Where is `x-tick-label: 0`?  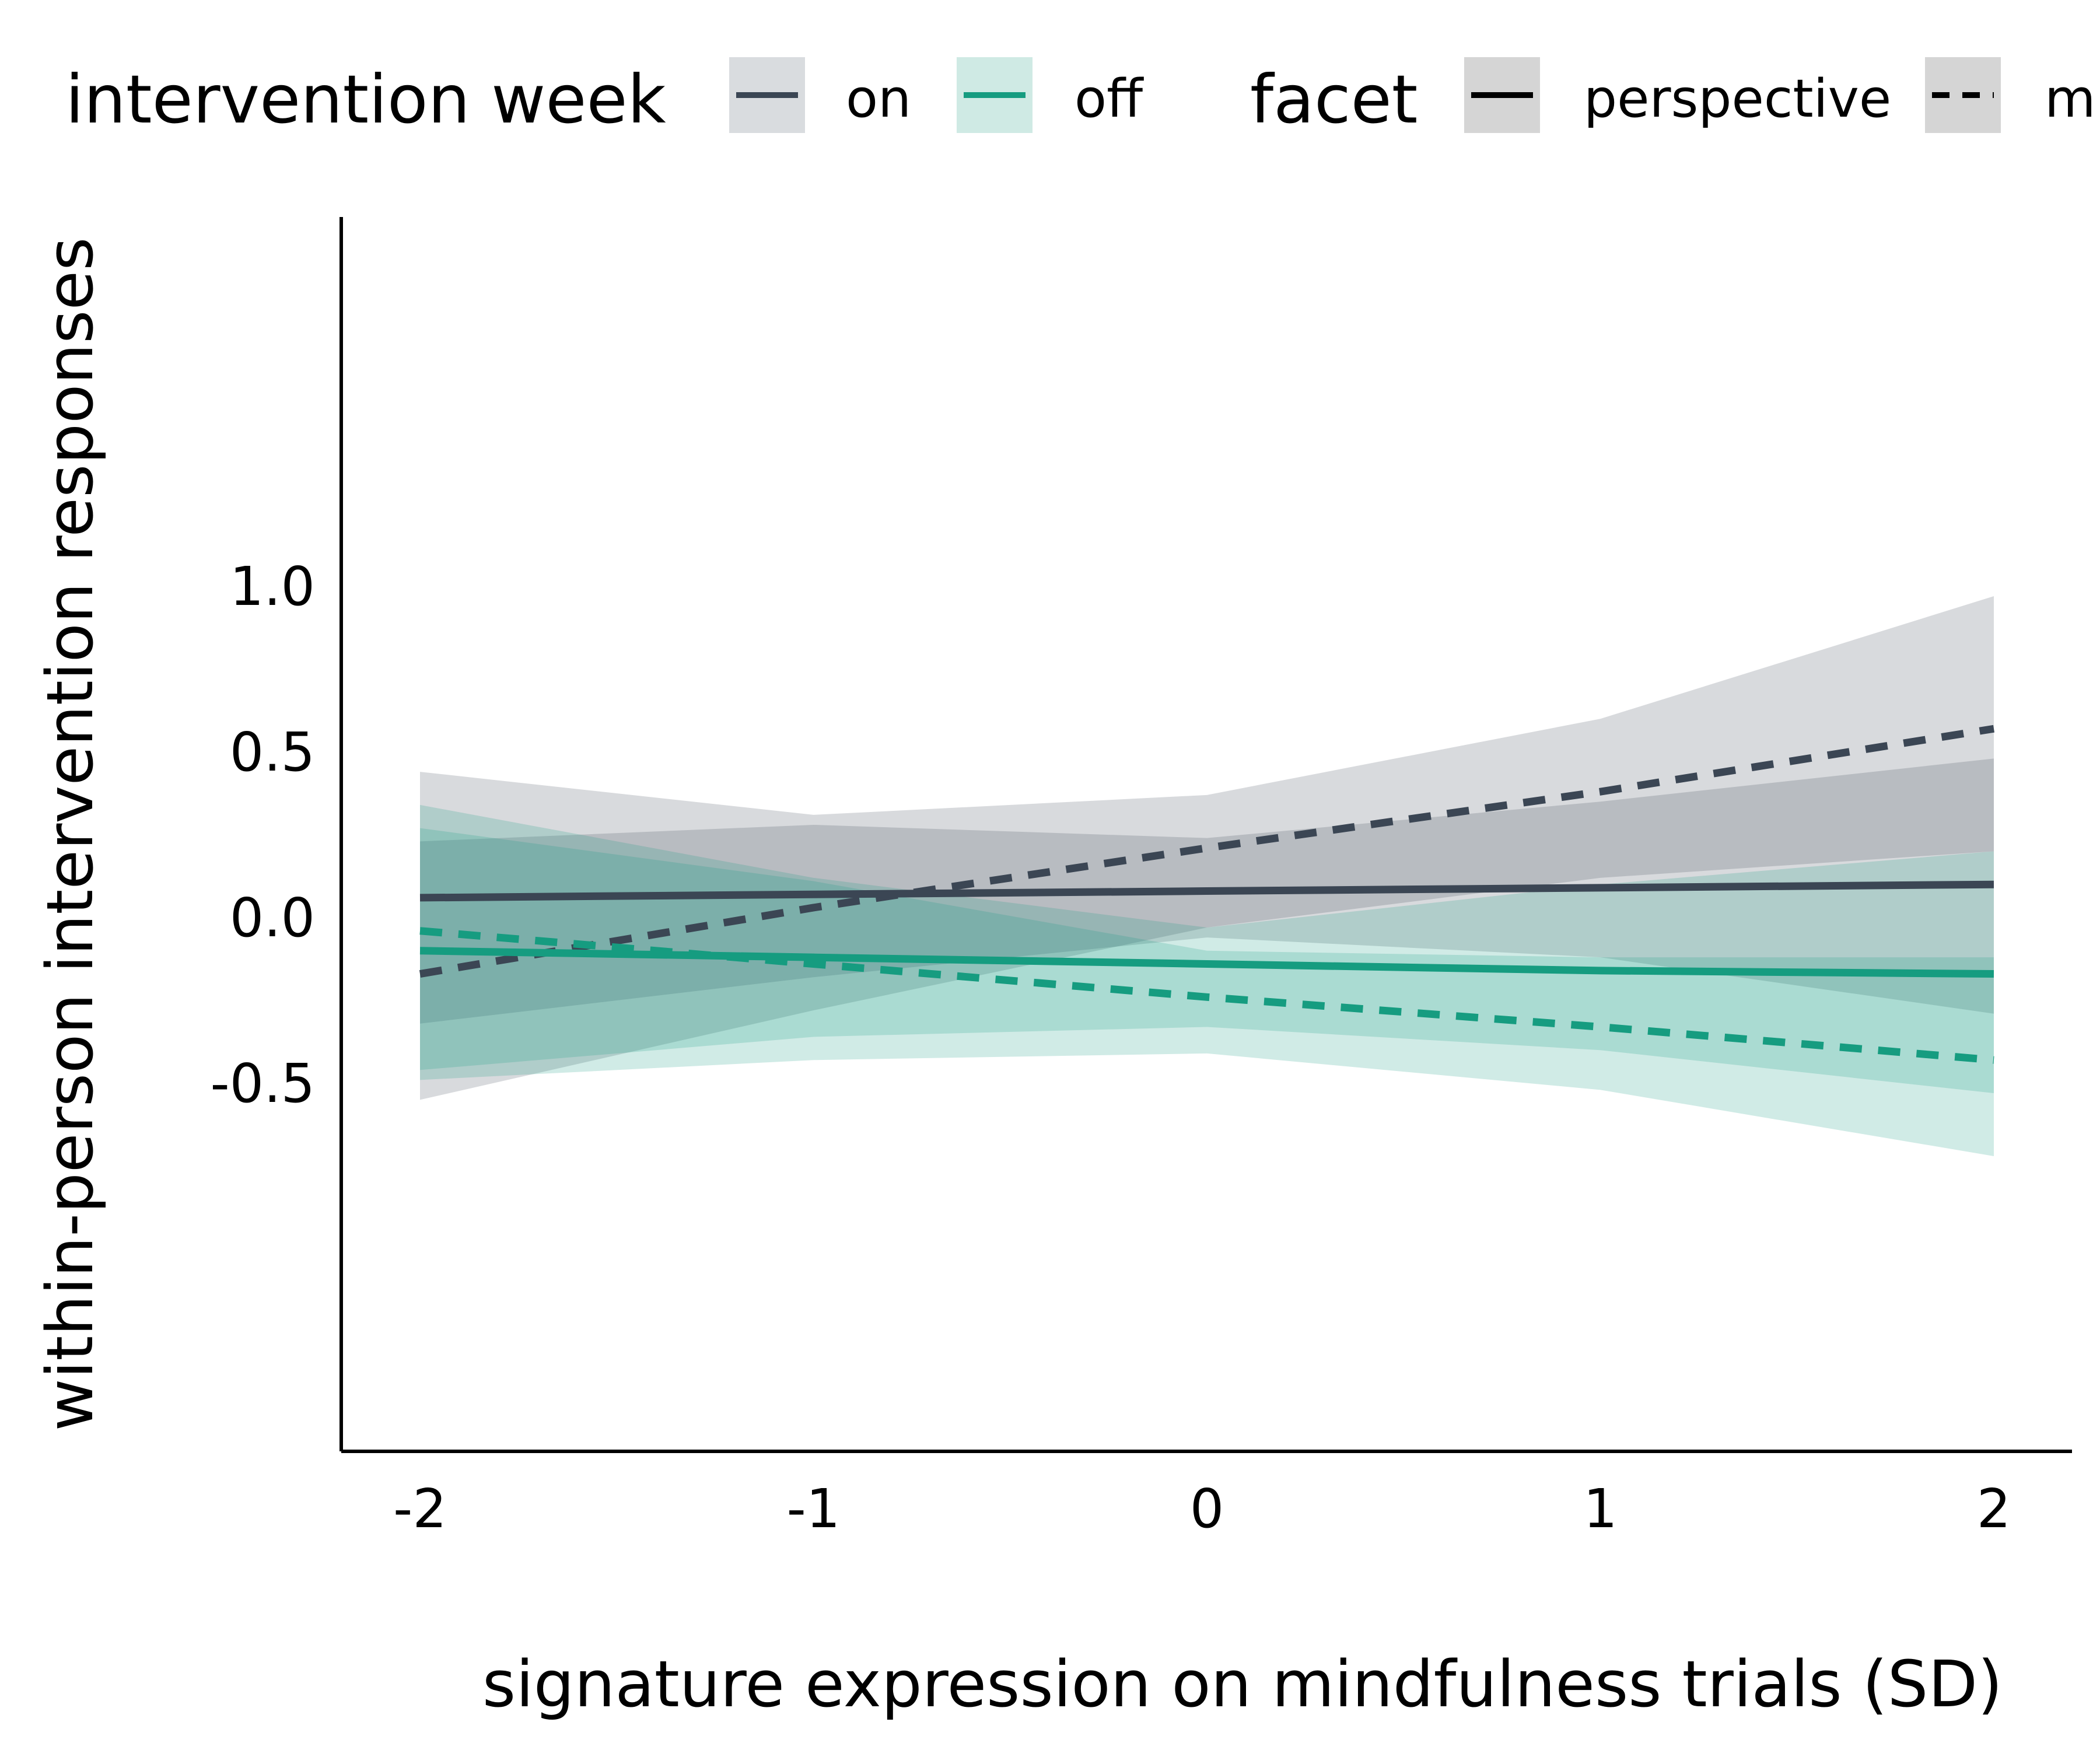
x-tick-label: 0 is located at coordinates (1207, 1509).